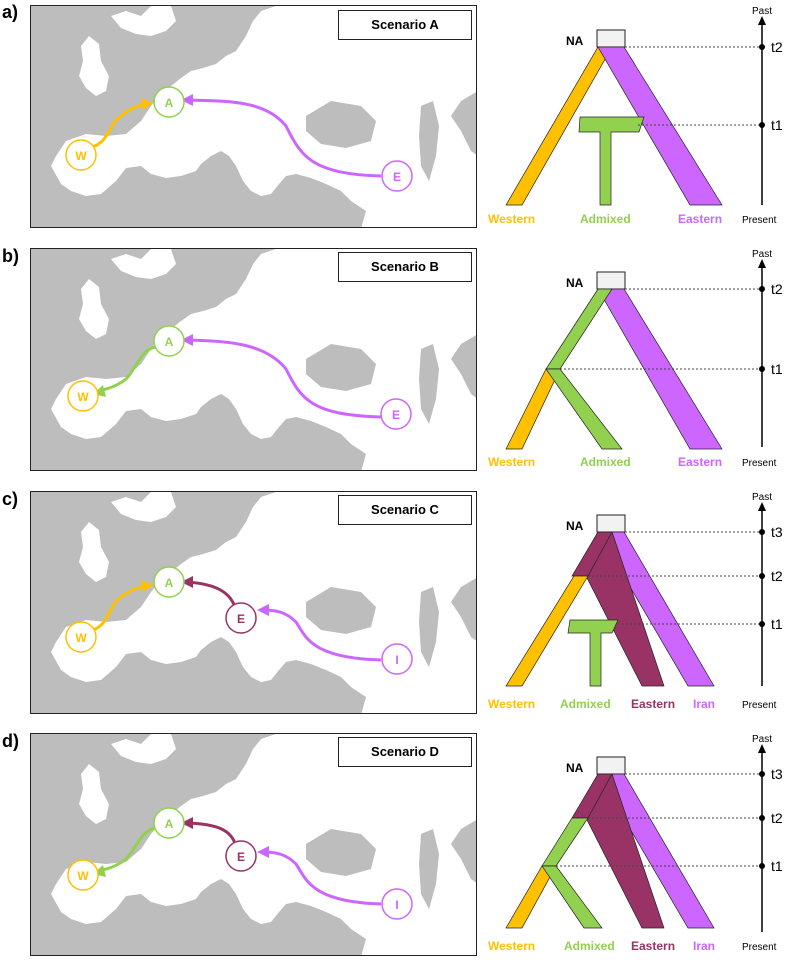 This screenshot has width=800, height=963. What do you see at coordinates (405, 510) in the screenshot?
I see `scenario-title: Scenario C` at bounding box center [405, 510].